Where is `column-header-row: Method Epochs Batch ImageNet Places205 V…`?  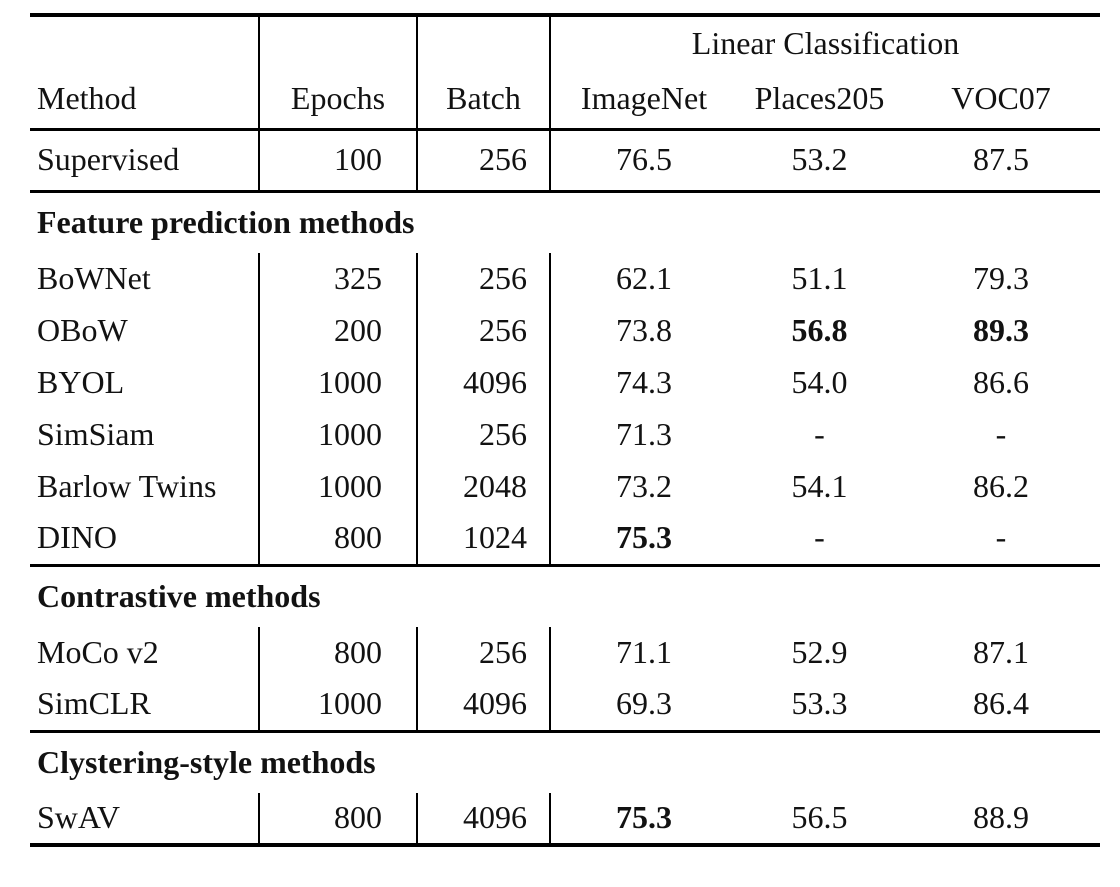 column-header-row: Method Epochs Batch ImageNet Places205 V… is located at coordinates (565, 100).